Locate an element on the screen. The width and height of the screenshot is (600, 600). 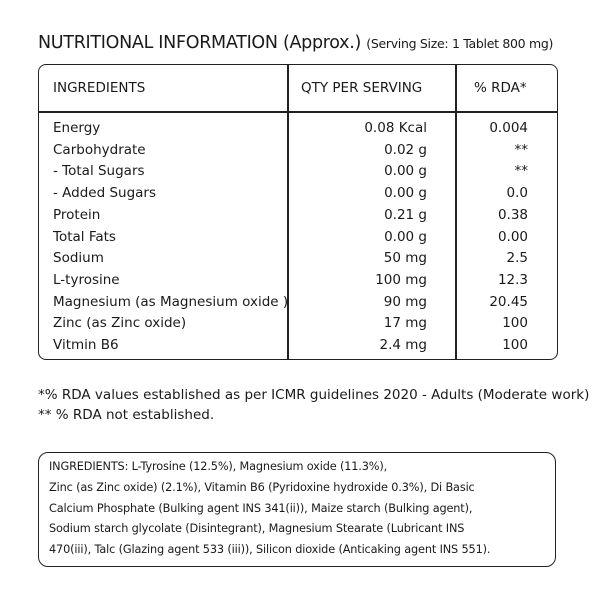
rda-percent: 0.00 is located at coordinates (512, 236).